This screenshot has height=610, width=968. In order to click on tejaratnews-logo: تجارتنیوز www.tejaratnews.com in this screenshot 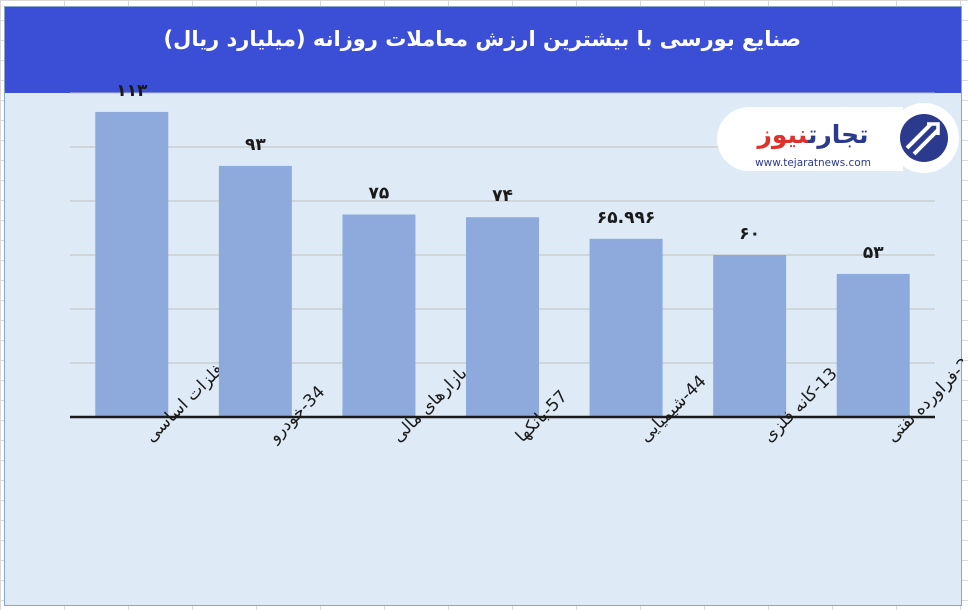, I will do `click(838, 139)`.